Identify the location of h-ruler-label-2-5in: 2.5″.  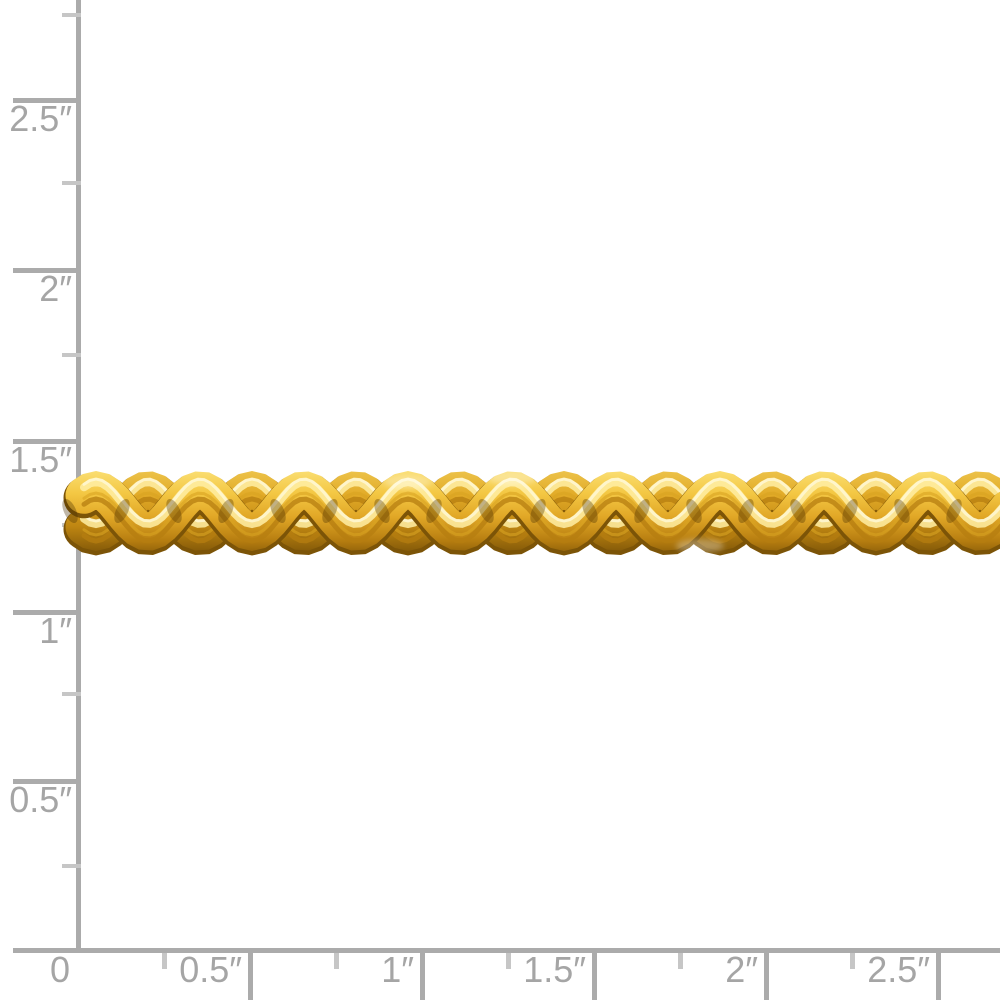
(898, 969).